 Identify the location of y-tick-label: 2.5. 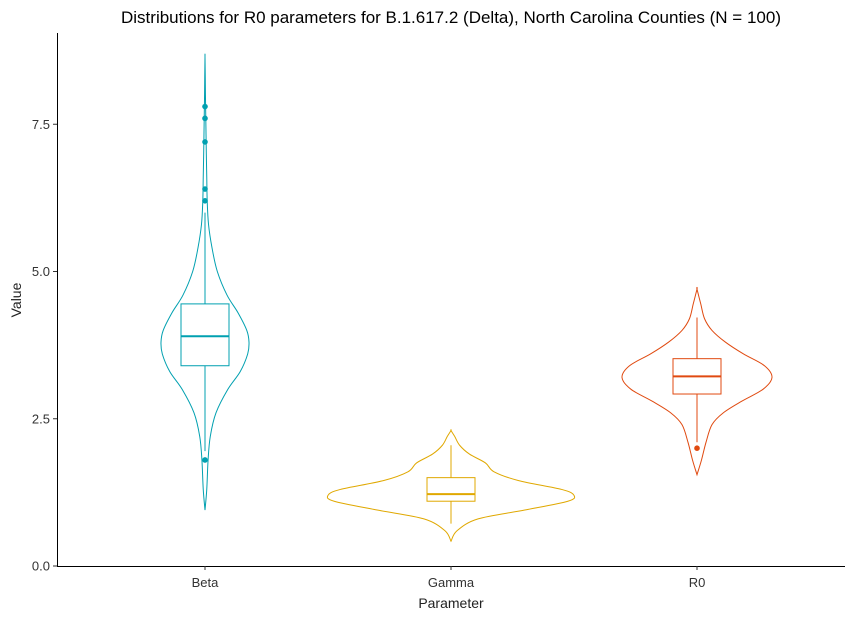
(41, 418).